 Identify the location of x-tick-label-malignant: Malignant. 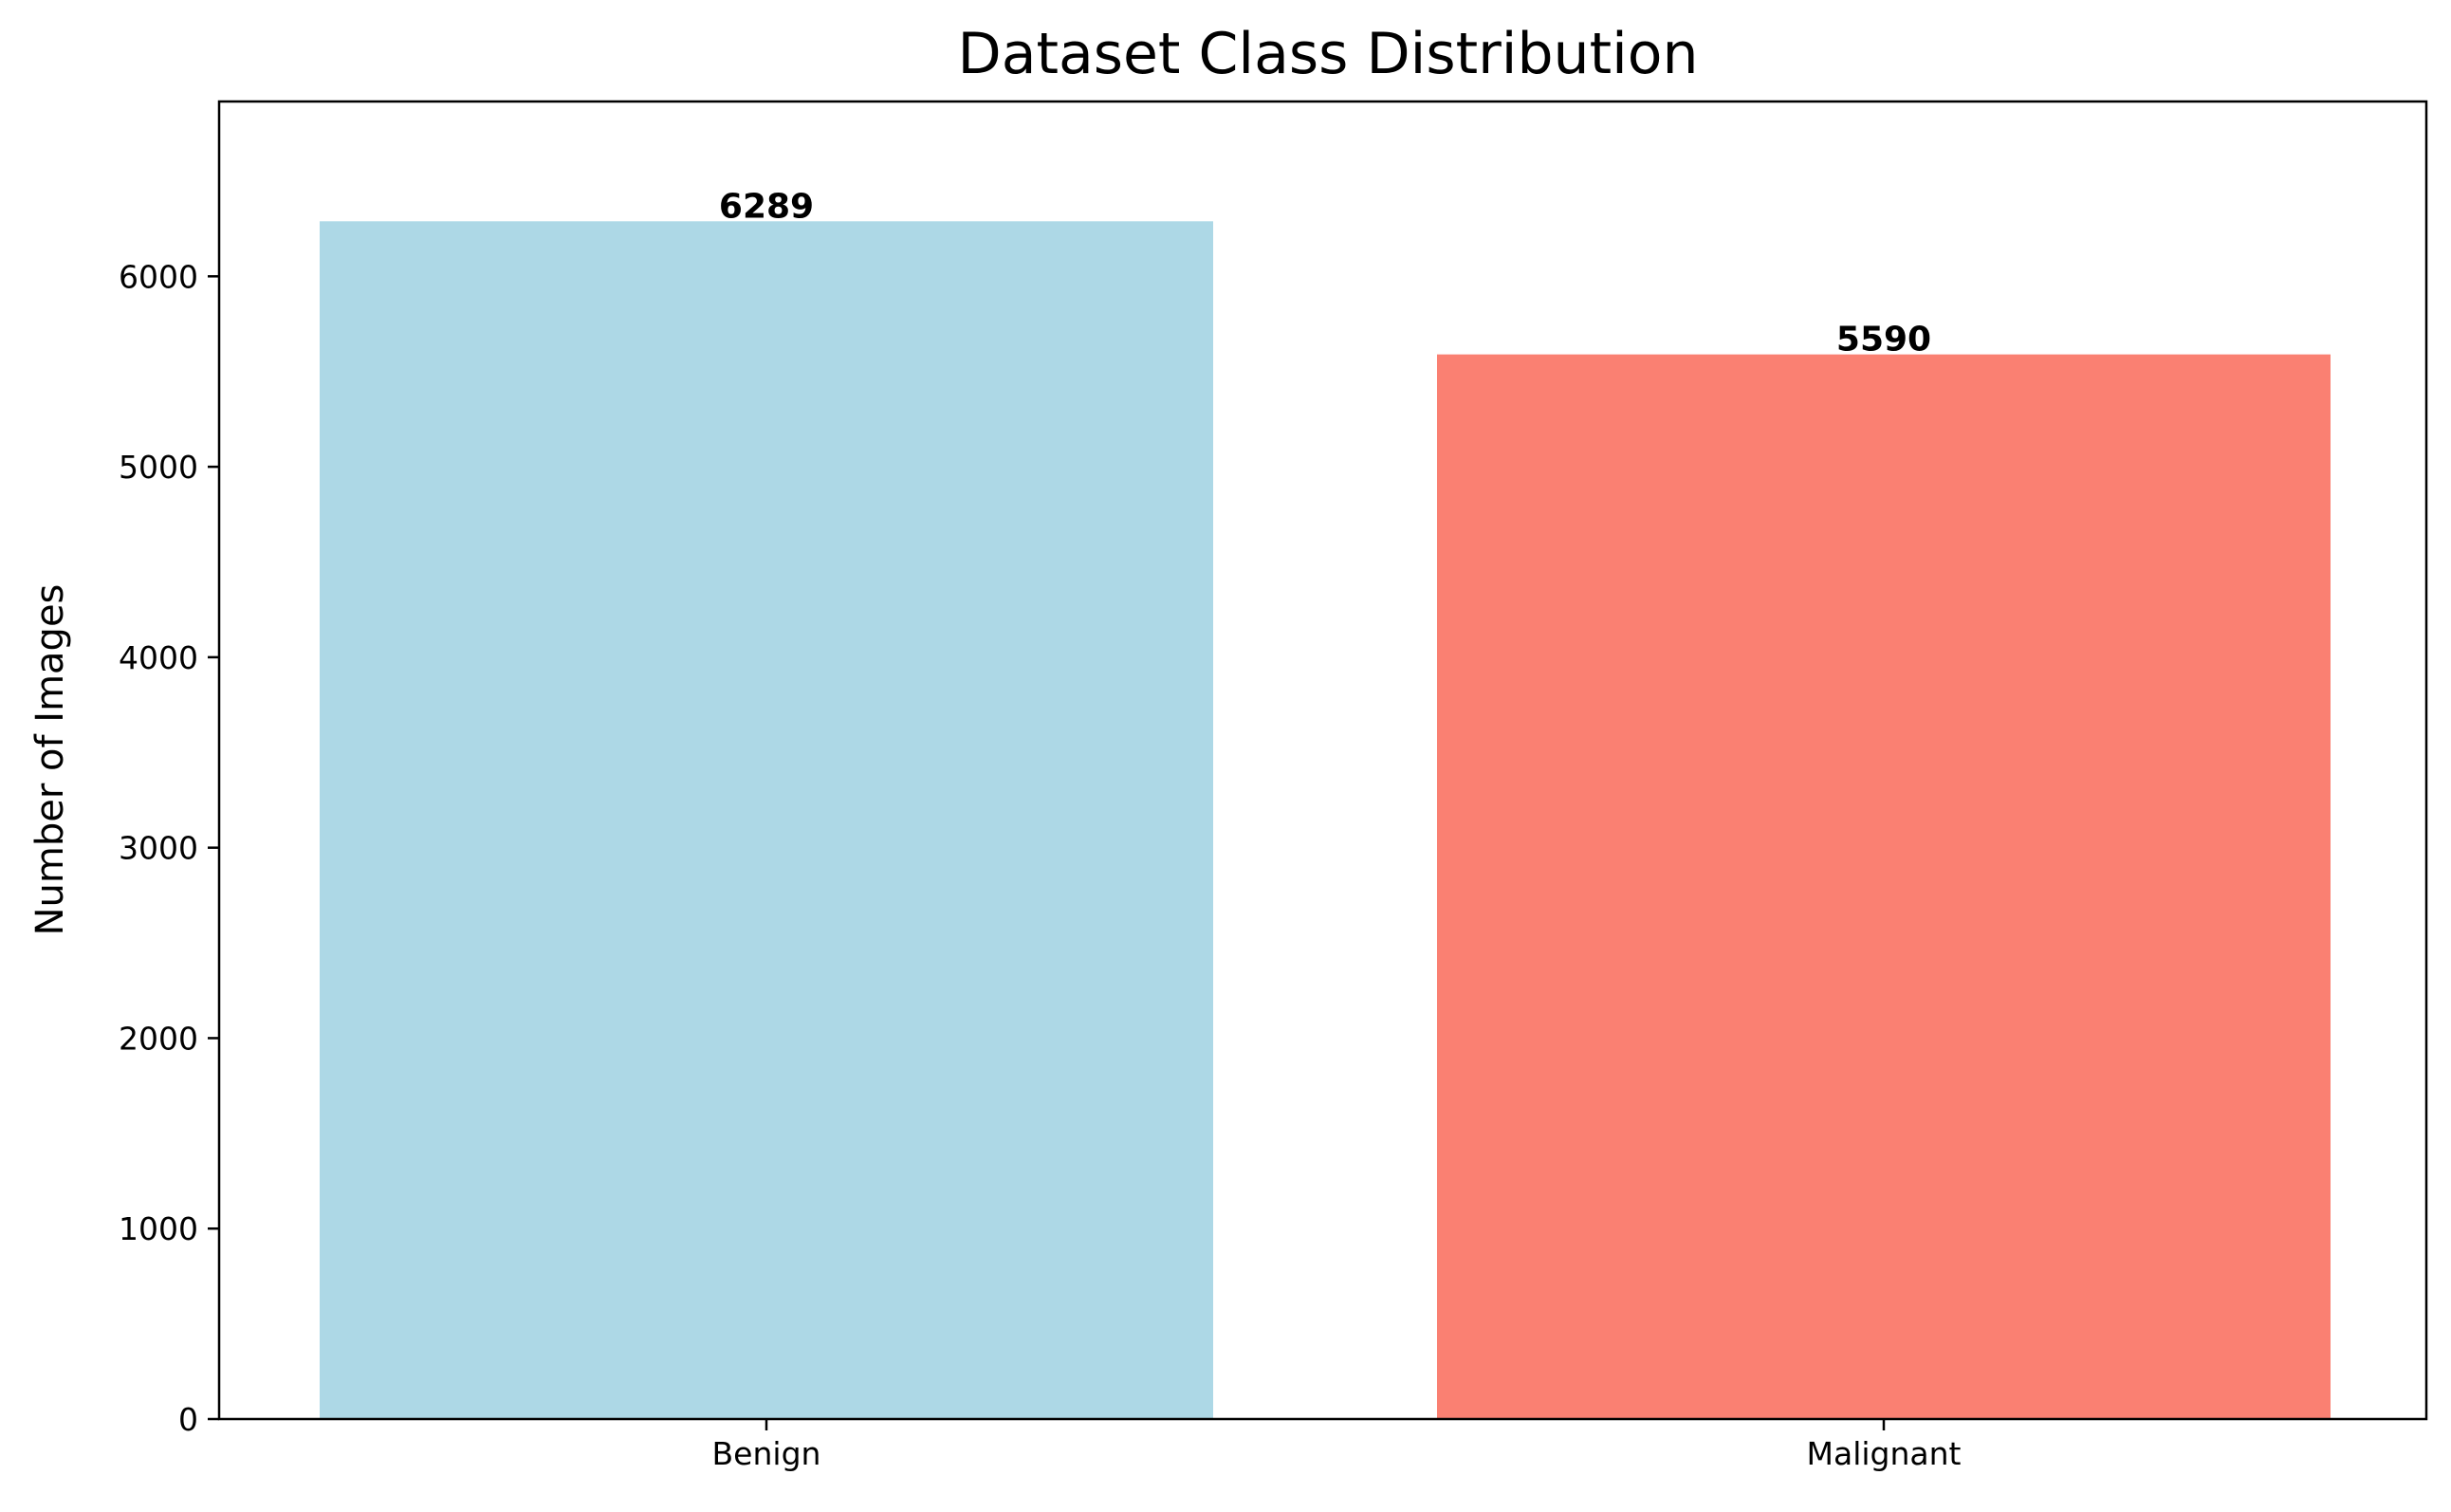
(1885, 1453).